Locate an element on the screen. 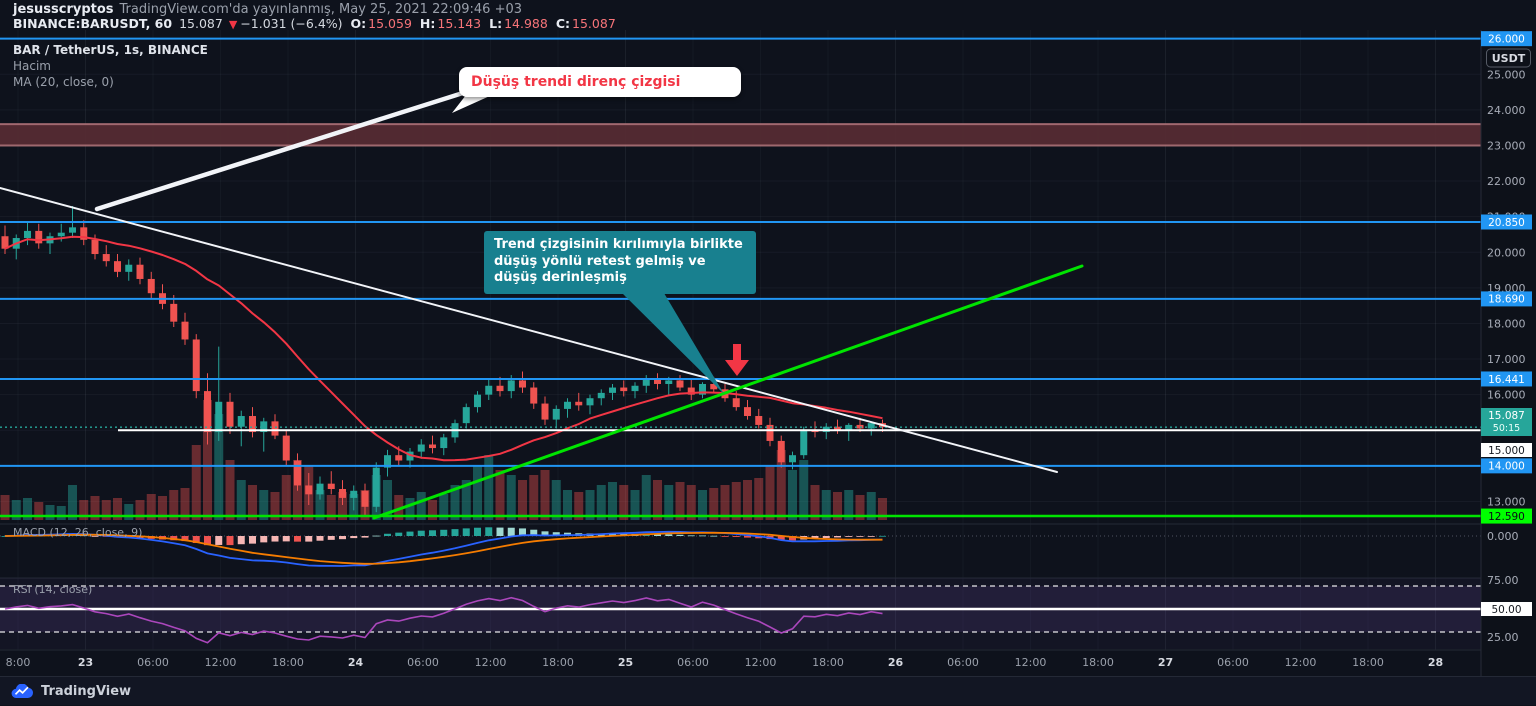 This screenshot has width=1536, height=706. countdown-timer: 50:15 is located at coordinates (1506, 428).